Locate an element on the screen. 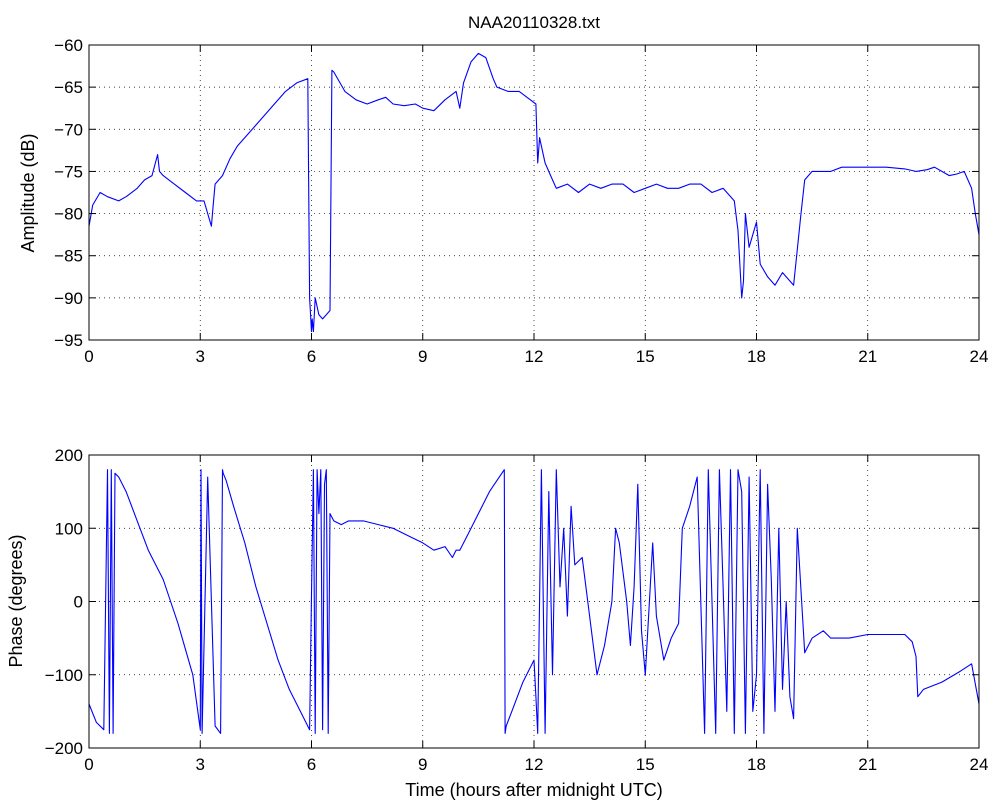 The width and height of the screenshot is (998, 806). phase-y-tick-label: −100 is located at coordinates (64, 675).